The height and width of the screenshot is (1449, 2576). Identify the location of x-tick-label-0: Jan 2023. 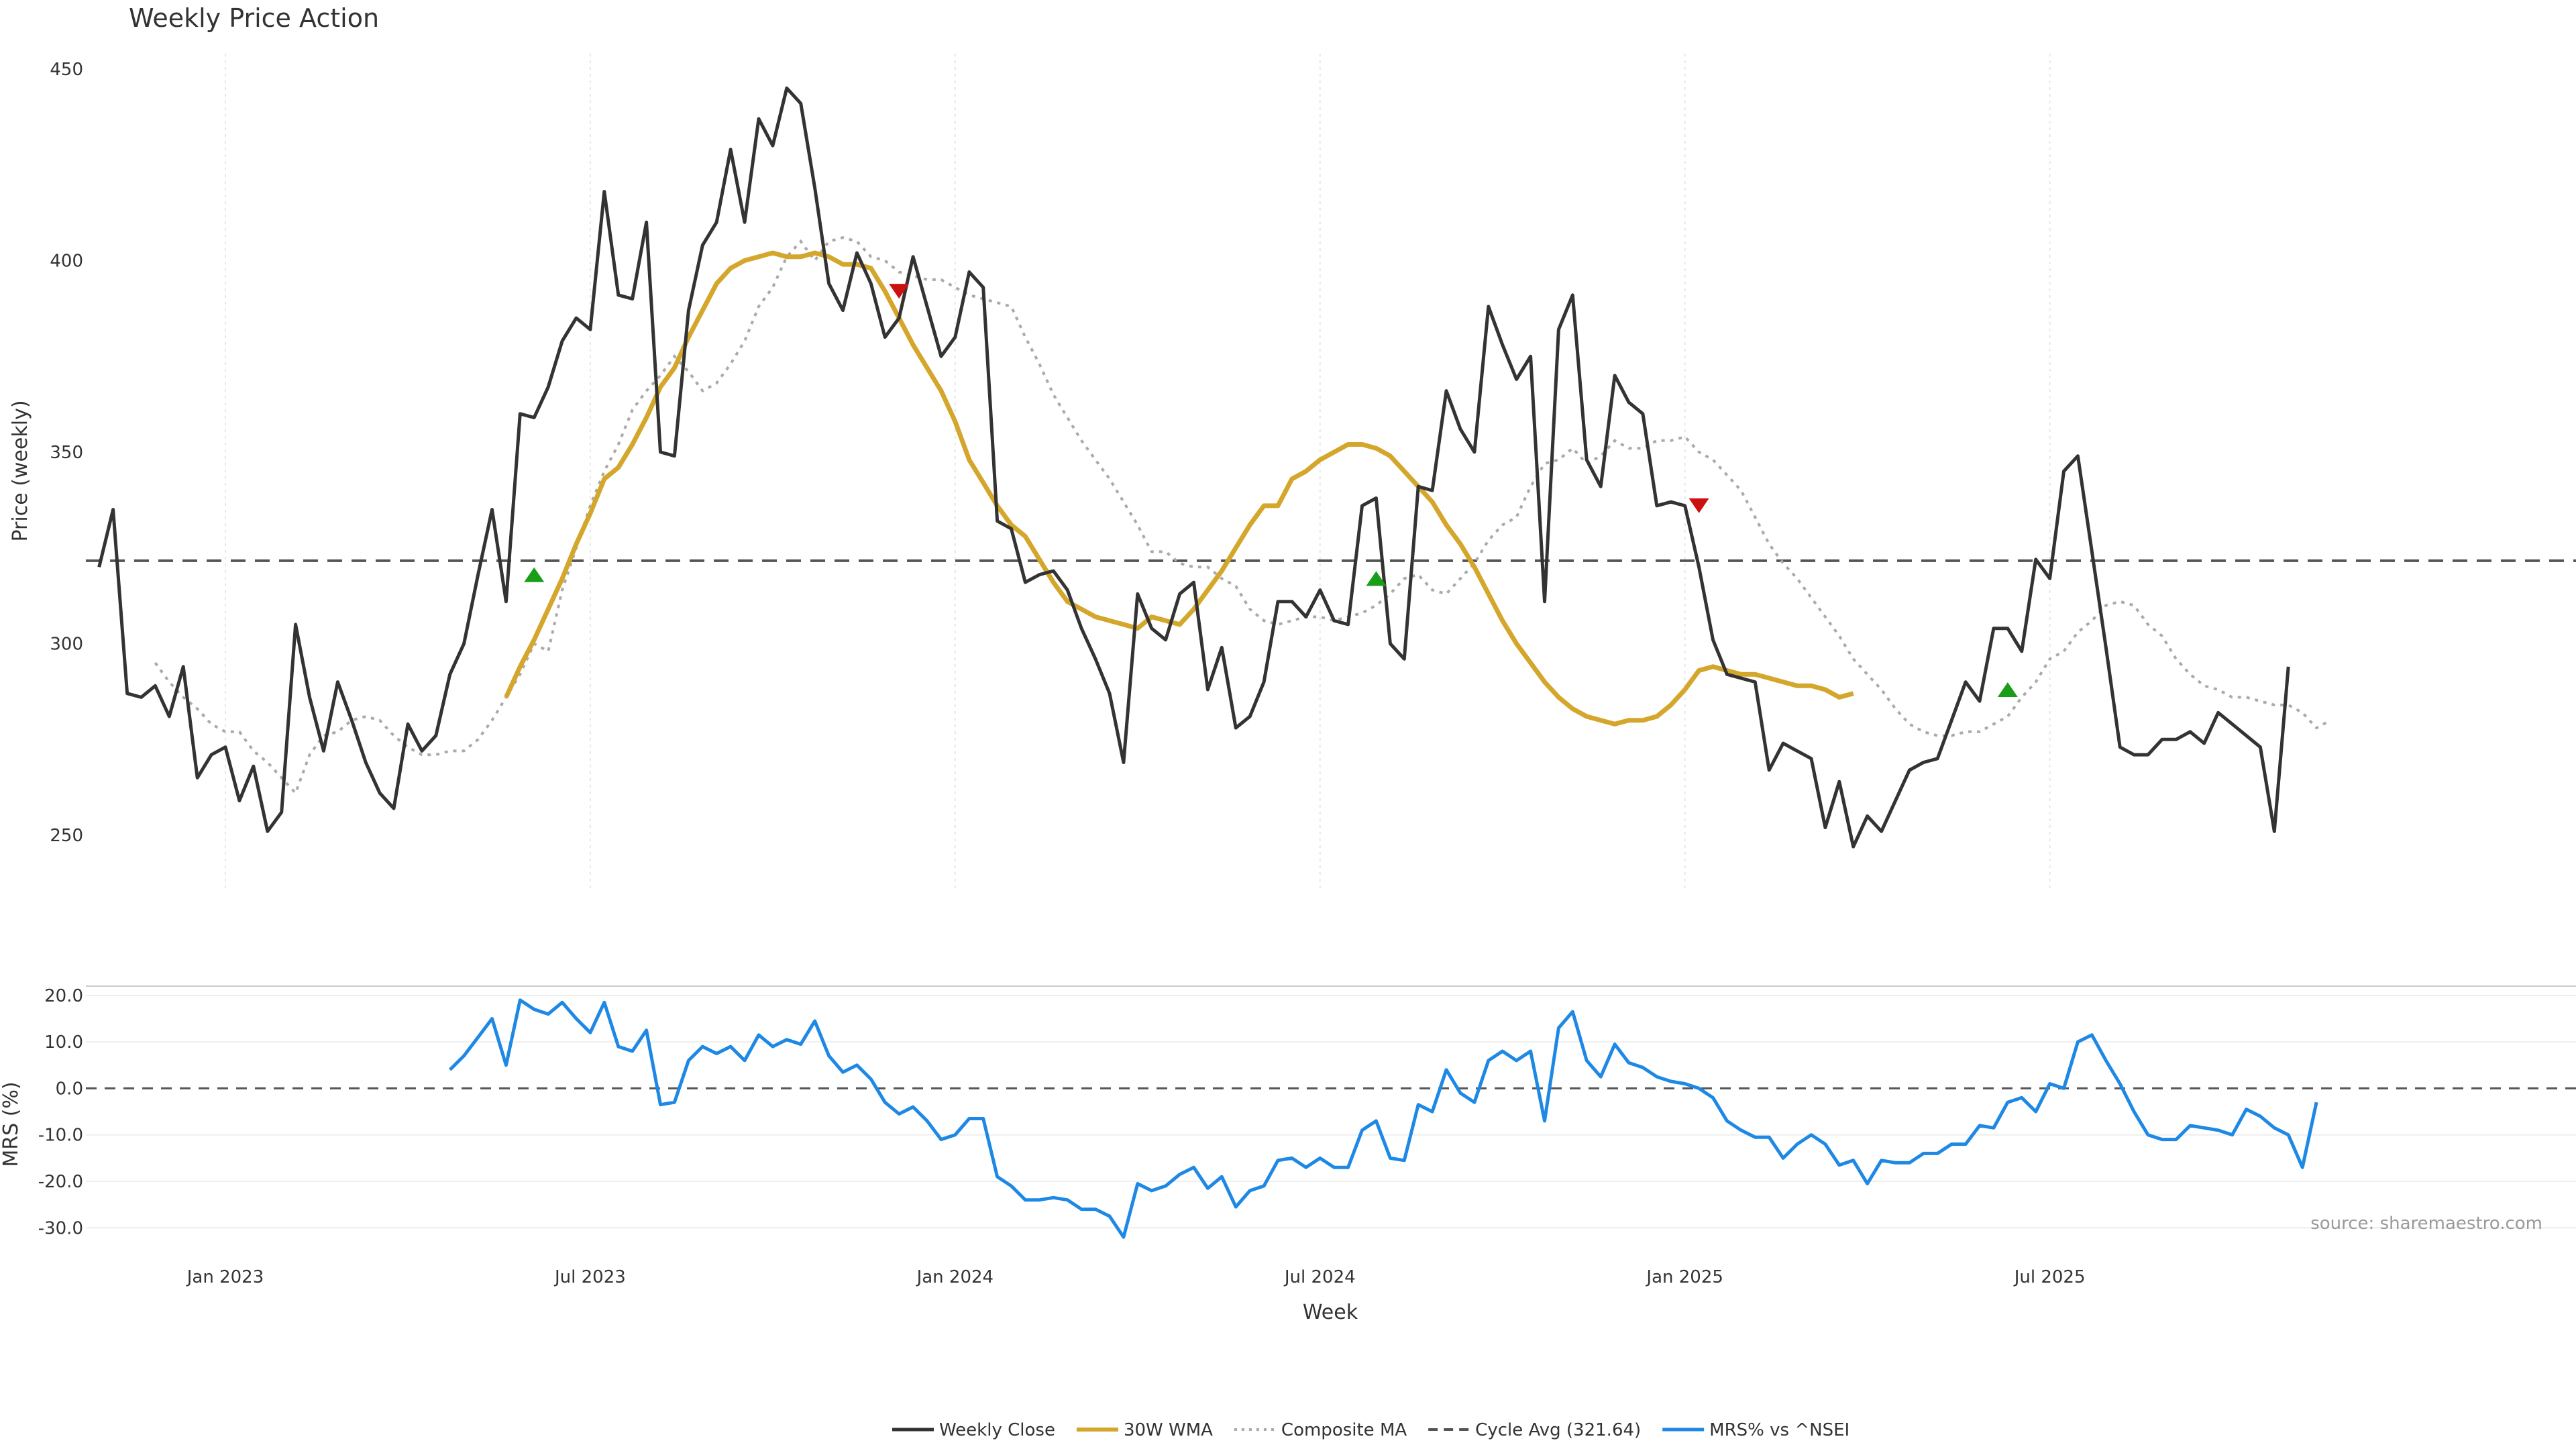
(225, 1277).